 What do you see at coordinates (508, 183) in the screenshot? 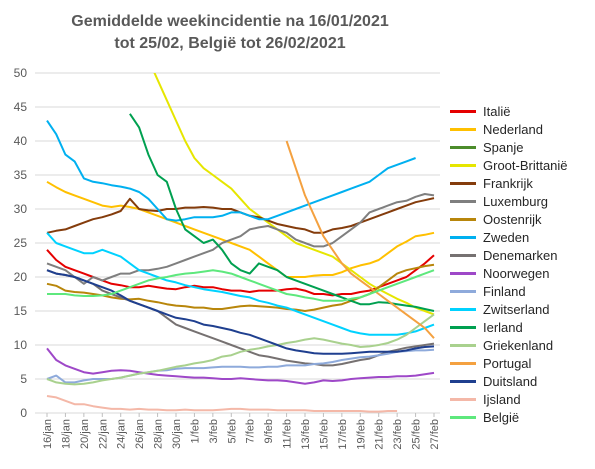
I see `legend-label: Frankrijk` at bounding box center [508, 183].